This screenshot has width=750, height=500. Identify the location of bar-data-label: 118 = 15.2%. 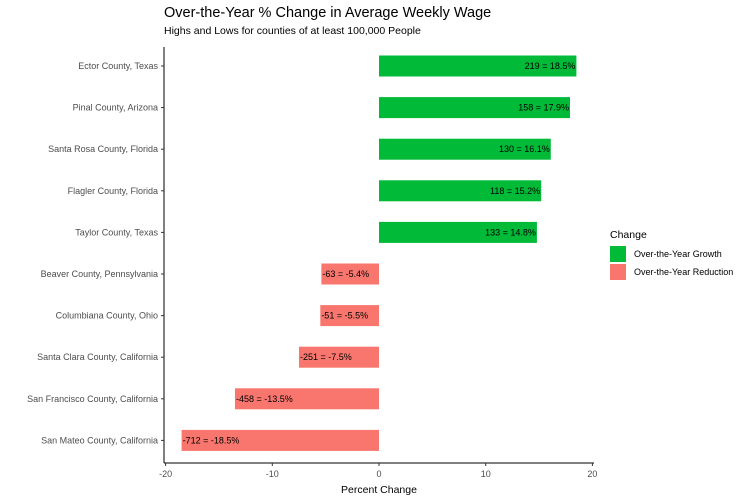
(515, 191).